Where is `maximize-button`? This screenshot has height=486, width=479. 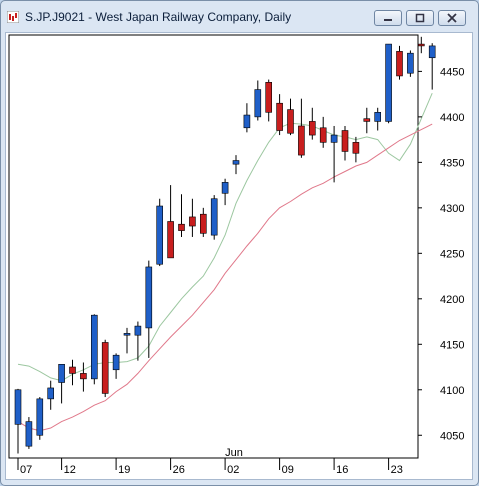 maximize-button is located at coordinates (420, 18).